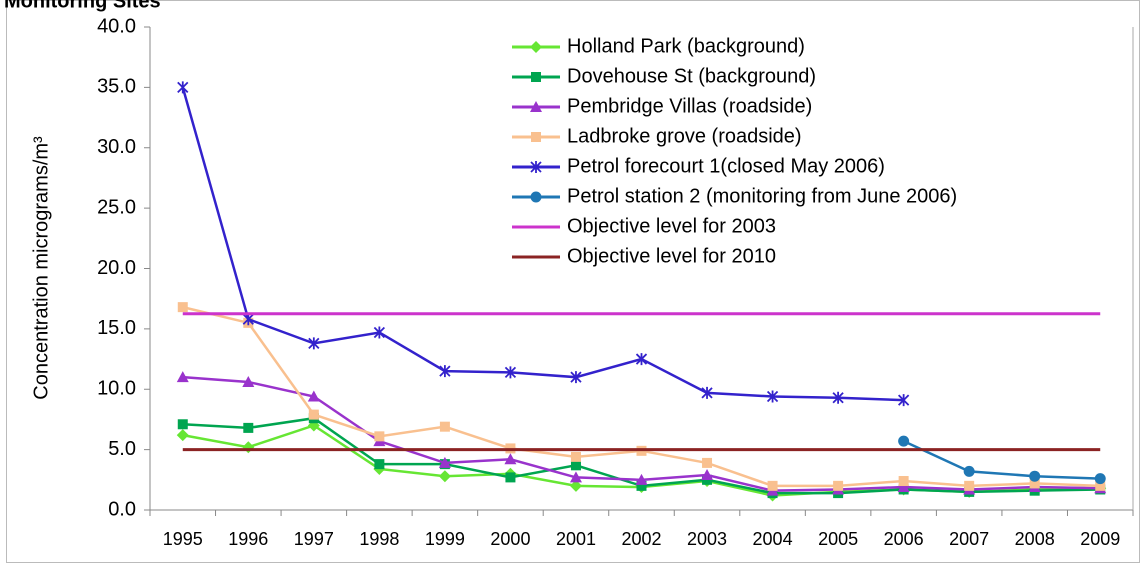  Describe the element at coordinates (689, 106) in the screenshot. I see `legend-label: Pembridge Villas (roadside)` at that location.